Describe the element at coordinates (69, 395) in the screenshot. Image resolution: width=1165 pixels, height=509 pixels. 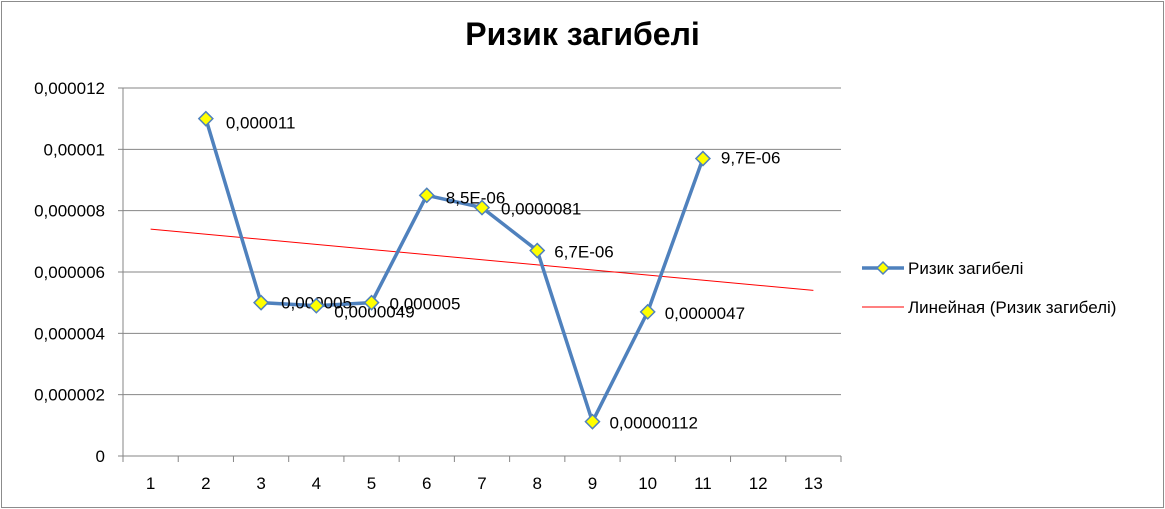
I see `y-tick-label: 0,000002` at that location.